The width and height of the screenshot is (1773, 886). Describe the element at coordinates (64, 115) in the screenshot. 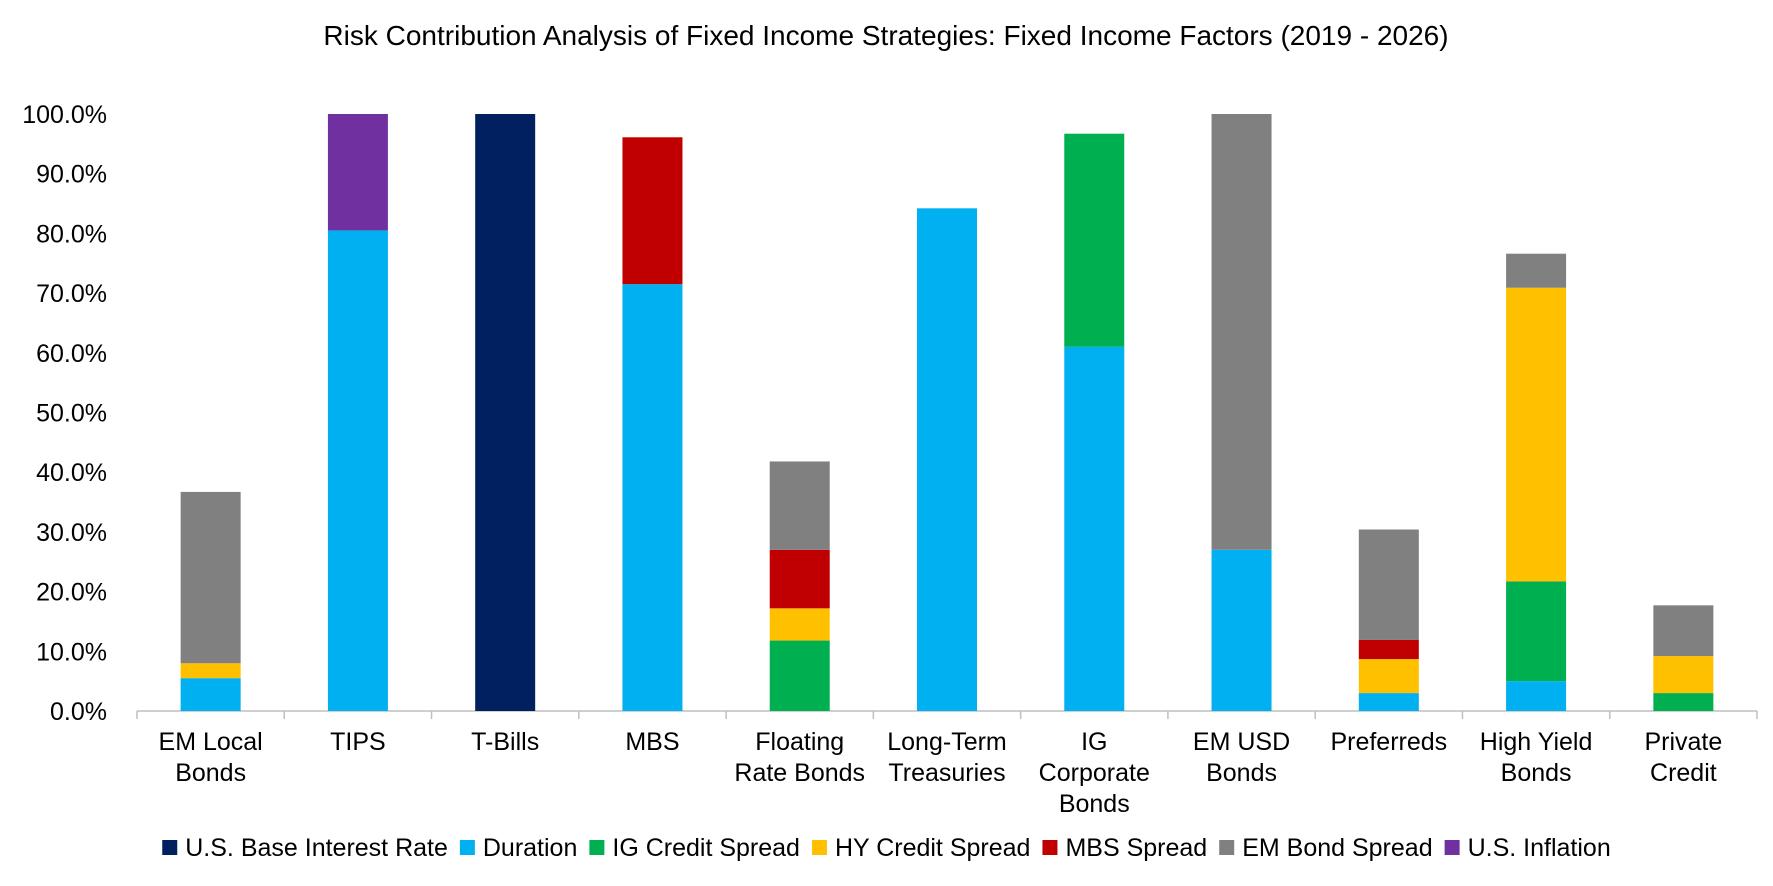

I see `y-tick-label: 100.0%` at that location.